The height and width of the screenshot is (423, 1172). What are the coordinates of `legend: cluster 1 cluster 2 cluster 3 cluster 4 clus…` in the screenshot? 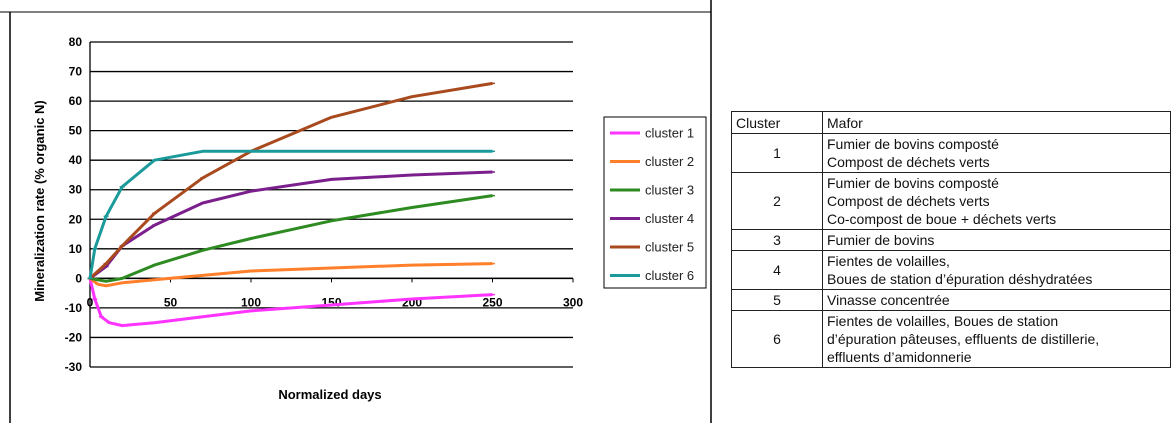 It's located at (655, 202).